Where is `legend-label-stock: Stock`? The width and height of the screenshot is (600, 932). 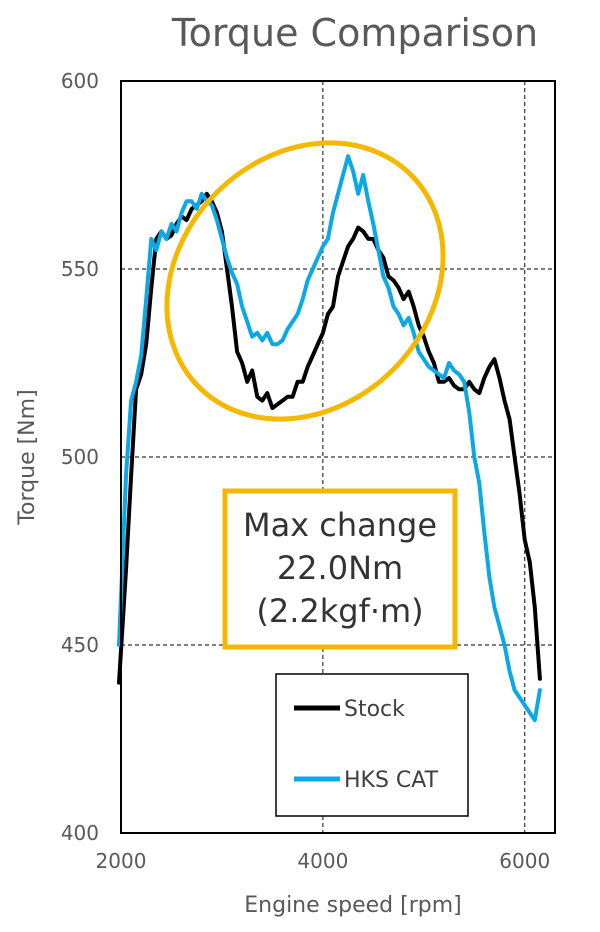
legend-label-stock: Stock is located at coordinates (374, 709).